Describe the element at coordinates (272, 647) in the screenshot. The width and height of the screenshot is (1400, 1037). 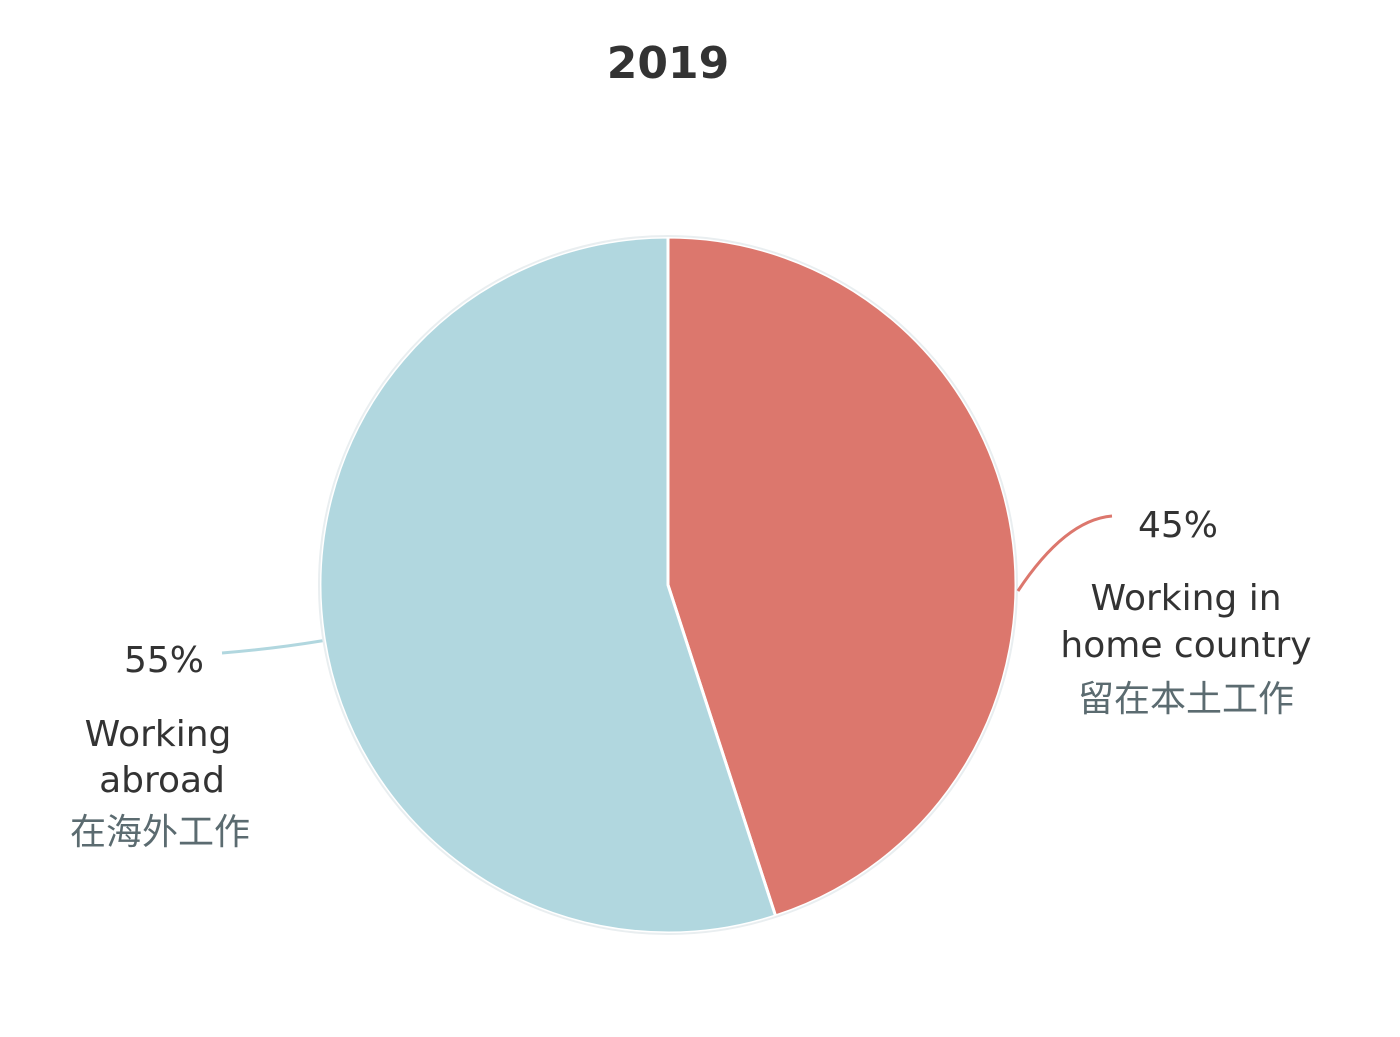
I see `leader-line-abroad` at that location.